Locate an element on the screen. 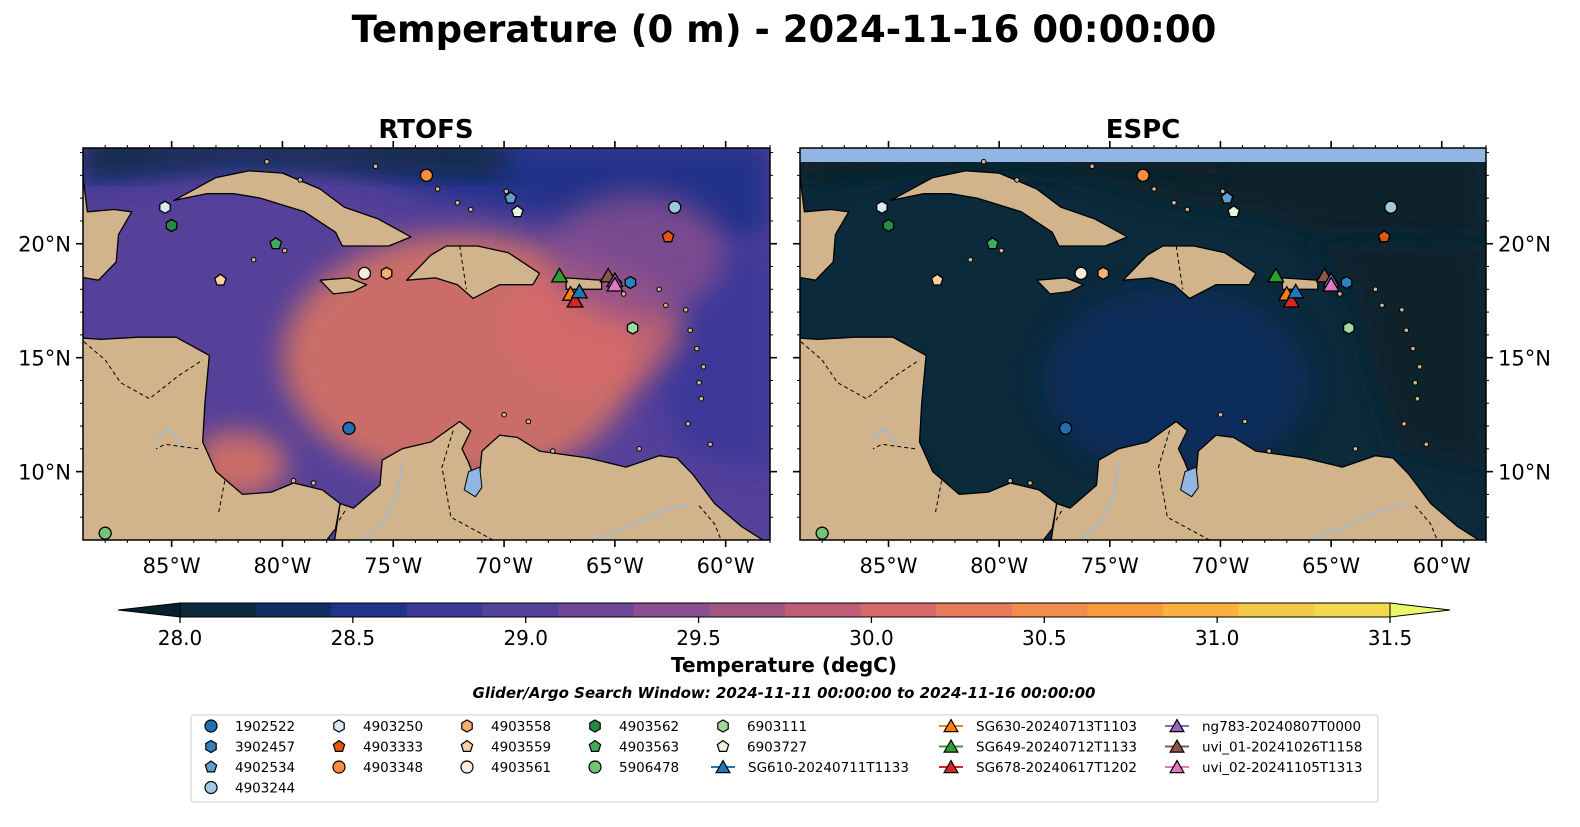  rtofs-xtick-label: 80°W is located at coordinates (282, 566).